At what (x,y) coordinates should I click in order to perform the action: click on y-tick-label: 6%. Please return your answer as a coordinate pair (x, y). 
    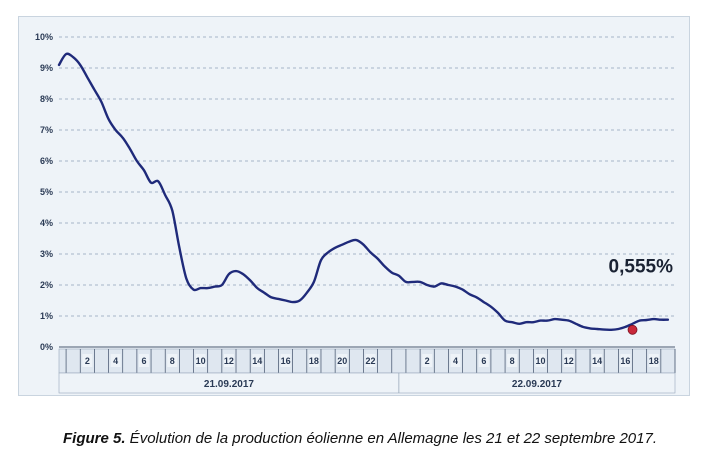
    Looking at the image, I should click on (46, 161).